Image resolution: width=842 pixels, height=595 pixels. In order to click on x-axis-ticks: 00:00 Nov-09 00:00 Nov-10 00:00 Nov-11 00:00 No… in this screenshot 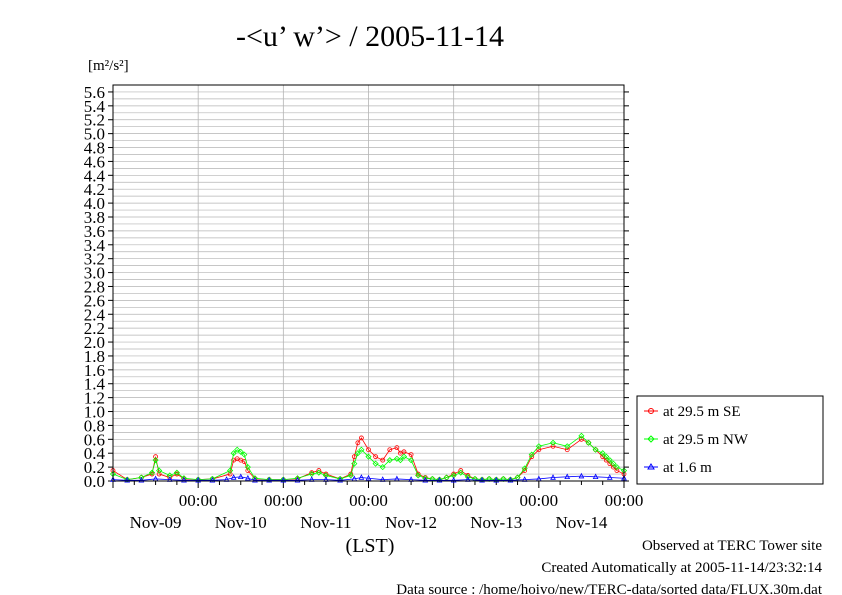, I will do `click(378, 506)`.